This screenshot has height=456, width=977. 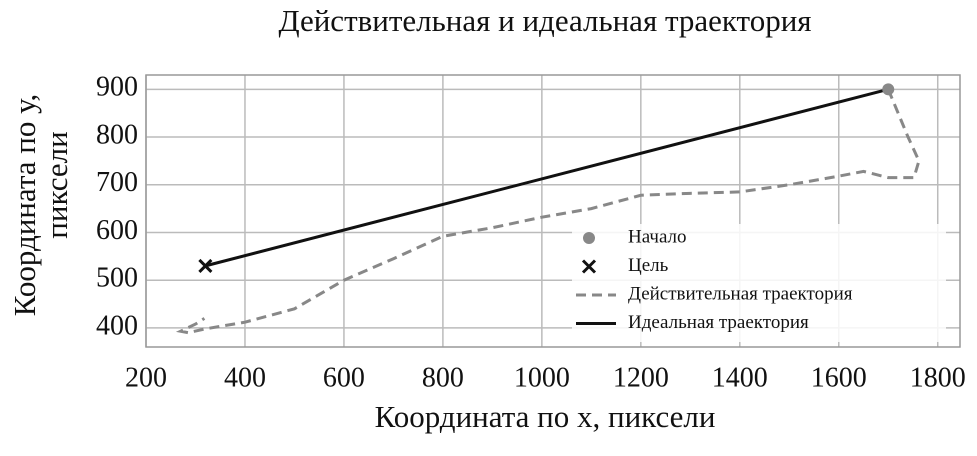 What do you see at coordinates (56, 184) in the screenshot?
I see `y-axis-label: пиксели` at bounding box center [56, 184].